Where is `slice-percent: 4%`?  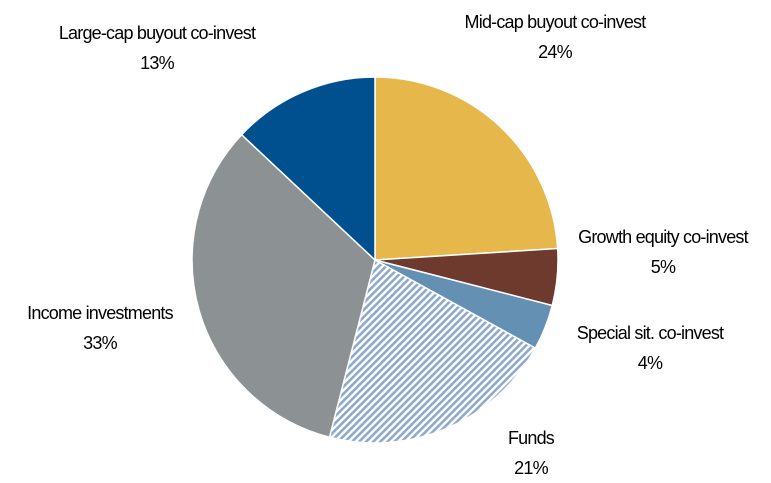 slice-percent: 4% is located at coordinates (650, 363).